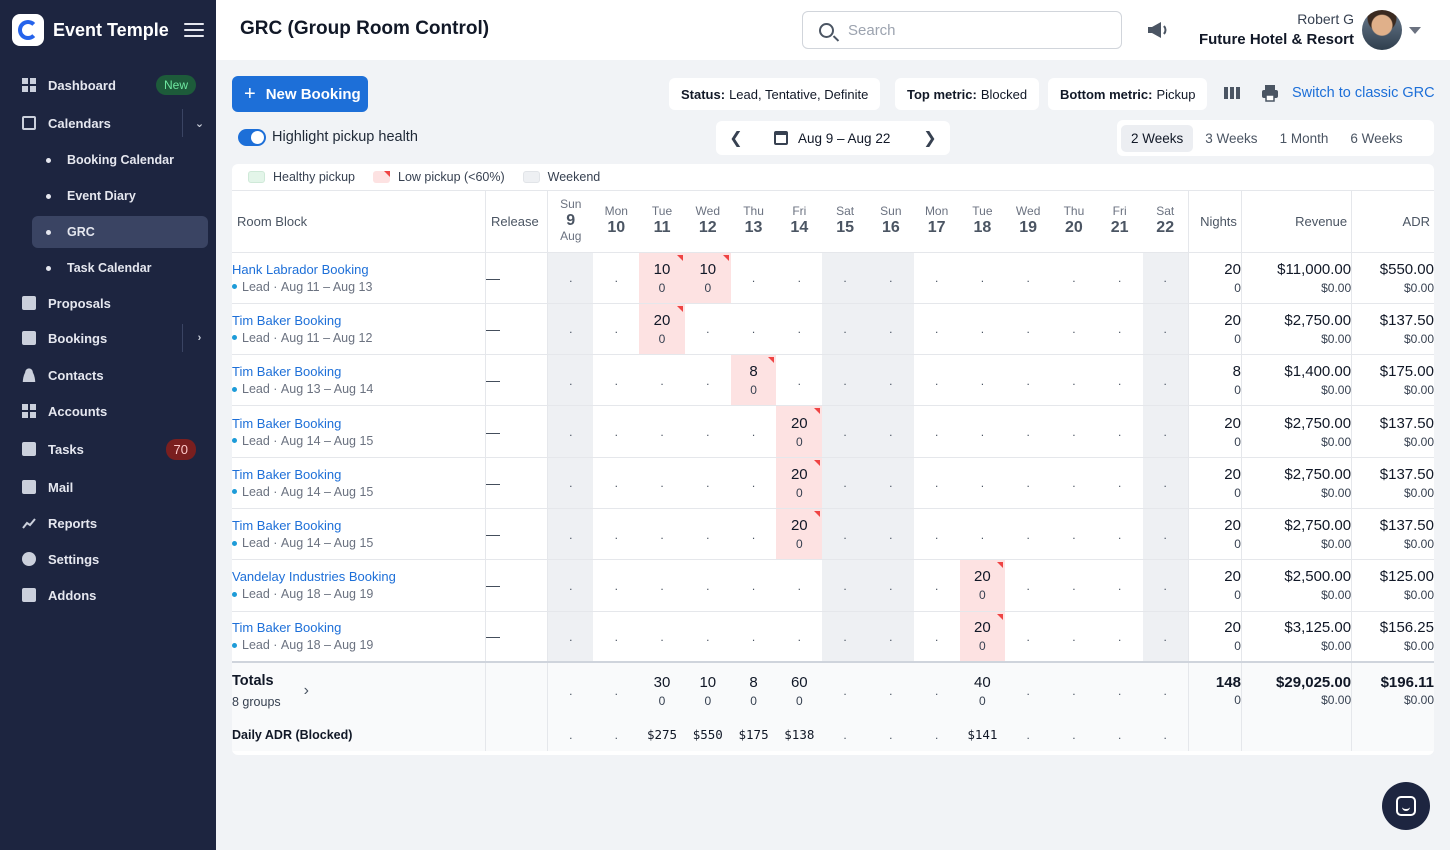 This screenshot has width=1450, height=850. I want to click on daily-adr-cell: $141, so click(982, 735).